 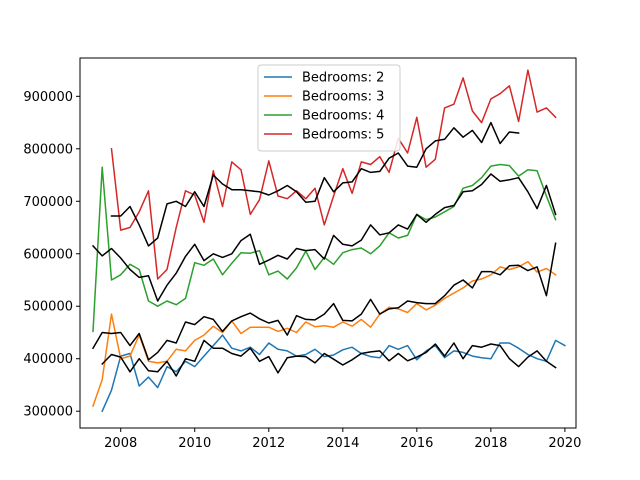 What do you see at coordinates (342, 443) in the screenshot?
I see `x-tick-label: 2014` at bounding box center [342, 443].